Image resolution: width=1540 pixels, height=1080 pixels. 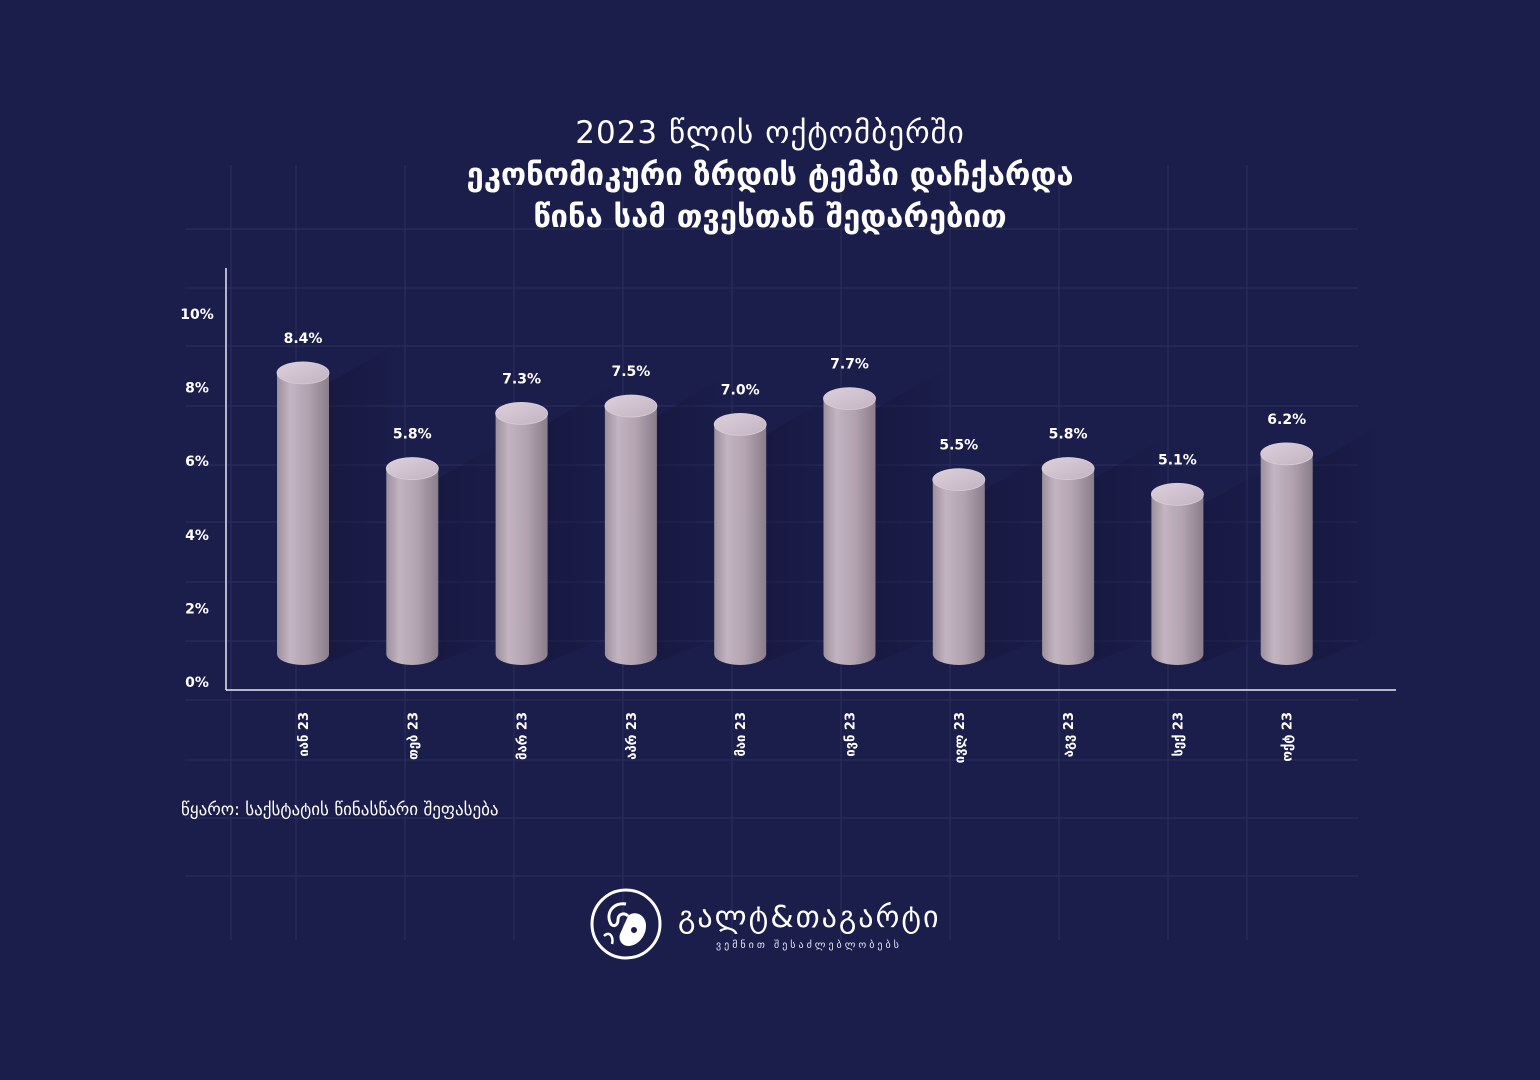 I want to click on y-tick-label: 8%, so click(x=197, y=389).